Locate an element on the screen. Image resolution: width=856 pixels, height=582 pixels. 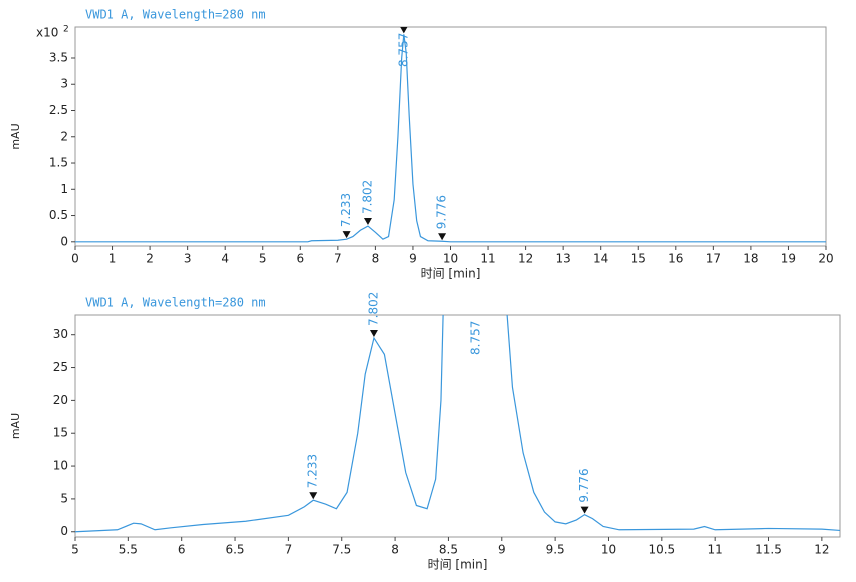
x-tick-label: 18 is located at coordinates (750, 259).